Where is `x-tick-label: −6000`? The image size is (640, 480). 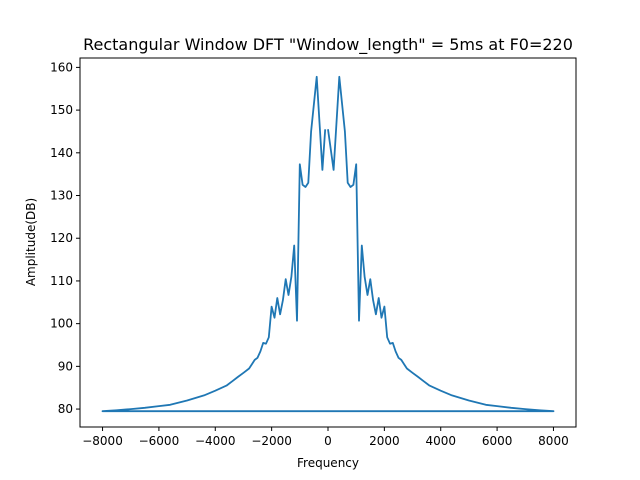
x-tick-label: −6000 is located at coordinates (159, 441).